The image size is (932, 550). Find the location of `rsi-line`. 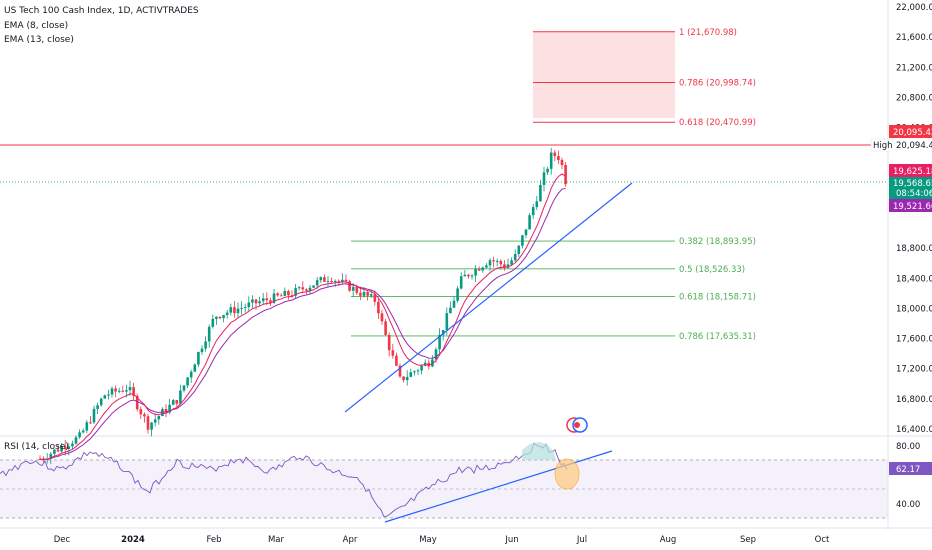

rsi-line is located at coordinates (284, 480).